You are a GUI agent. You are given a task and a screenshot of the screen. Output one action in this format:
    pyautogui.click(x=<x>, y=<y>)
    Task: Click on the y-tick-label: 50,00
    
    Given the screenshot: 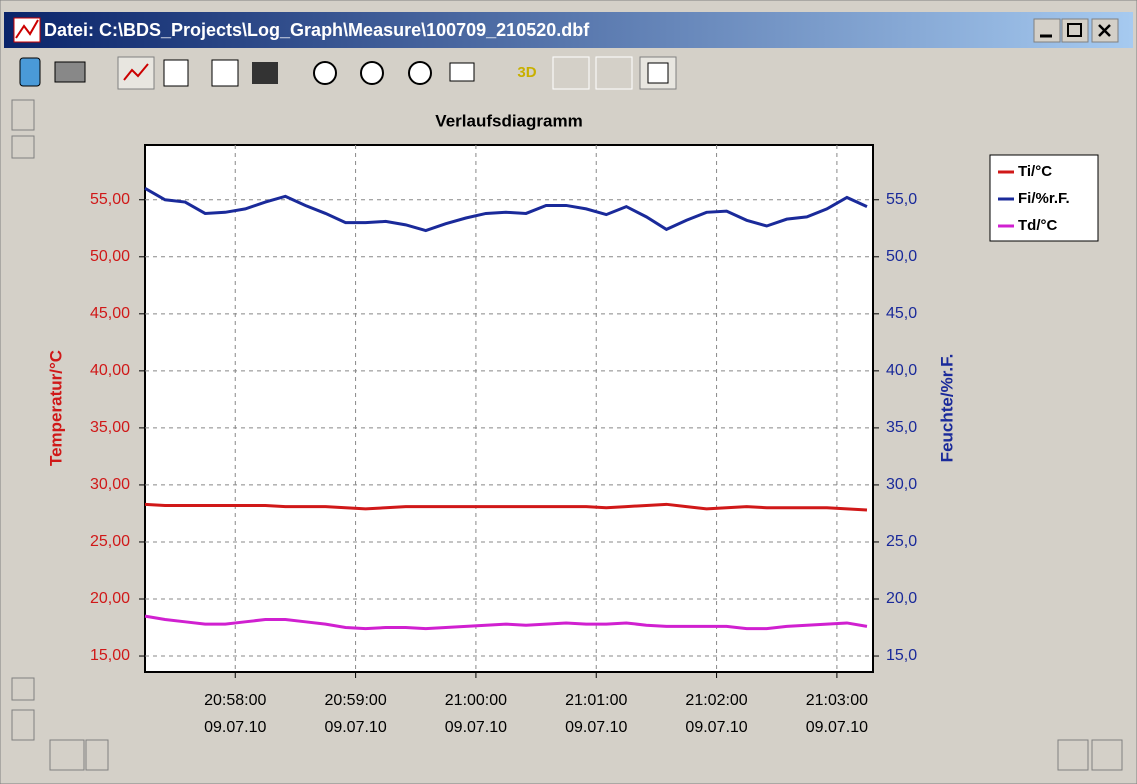 What is the action you would take?
    pyautogui.click(x=110, y=256)
    